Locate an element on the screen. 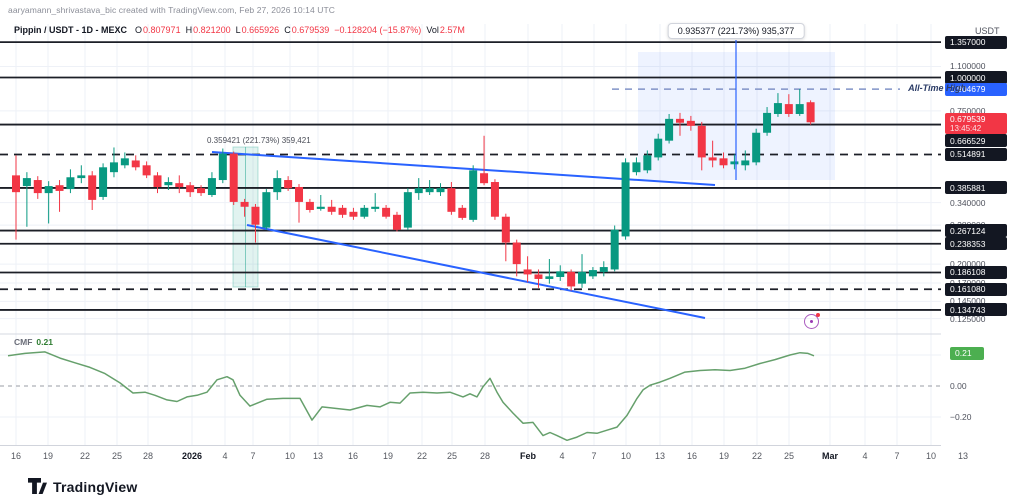 The width and height of the screenshot is (1024, 504). ohlc-close: C 0.679539 is located at coordinates (307, 30).